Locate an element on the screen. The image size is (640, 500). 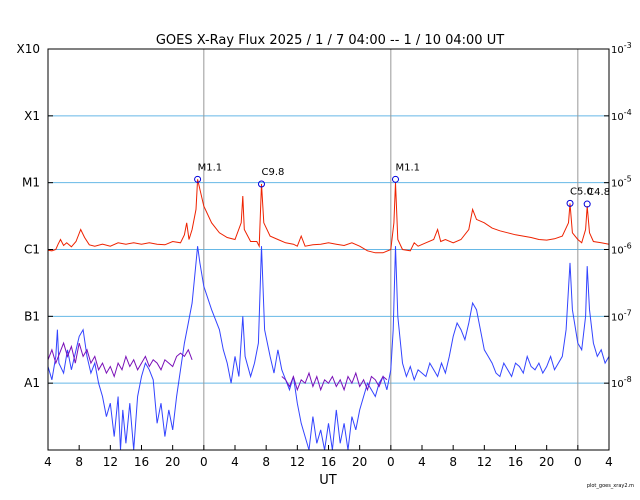
x-axis: 4 8 12 16 20 0 4 8 12 16 20 0 4 8 12 16 20 0 4 is located at coordinates (328, 457).